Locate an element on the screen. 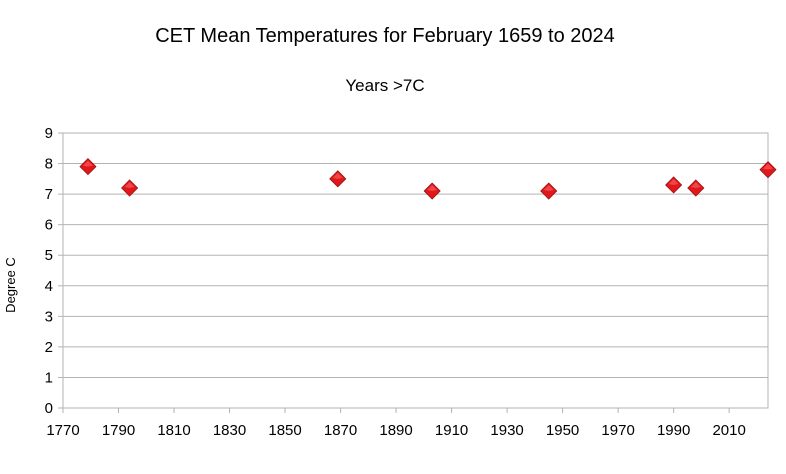 This screenshot has width=786, height=474. data-points is located at coordinates (428, 179).